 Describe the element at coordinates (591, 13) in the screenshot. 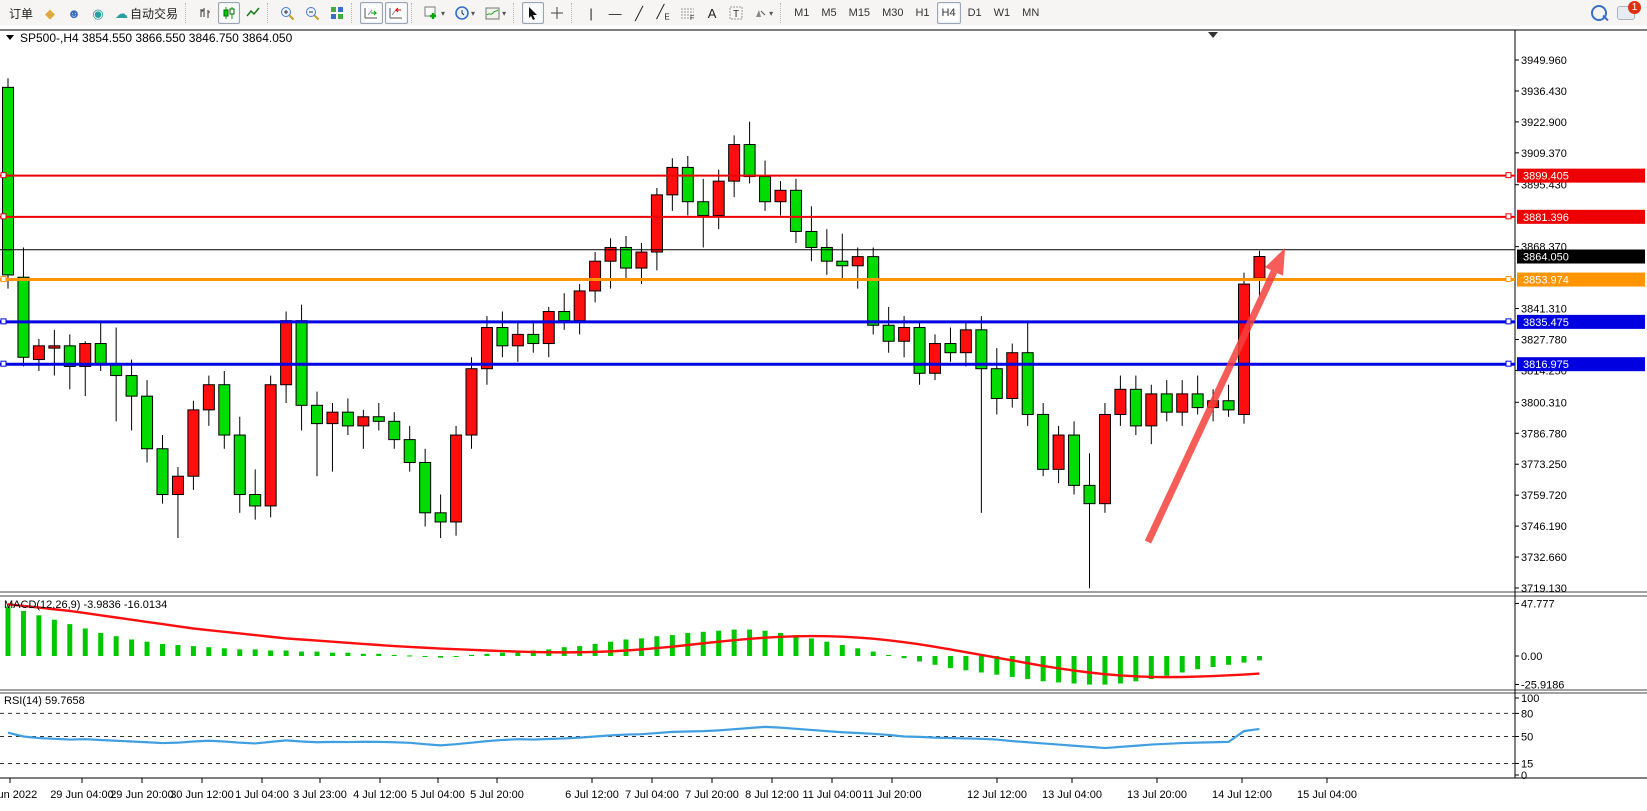

I see `vertical-line-tool-button: |` at that location.